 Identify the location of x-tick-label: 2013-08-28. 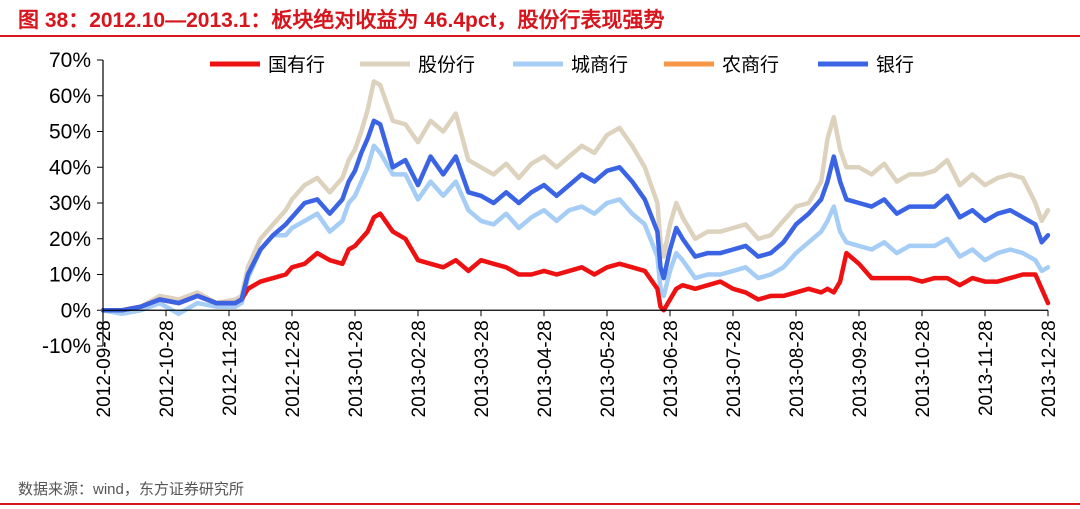
(797, 368).